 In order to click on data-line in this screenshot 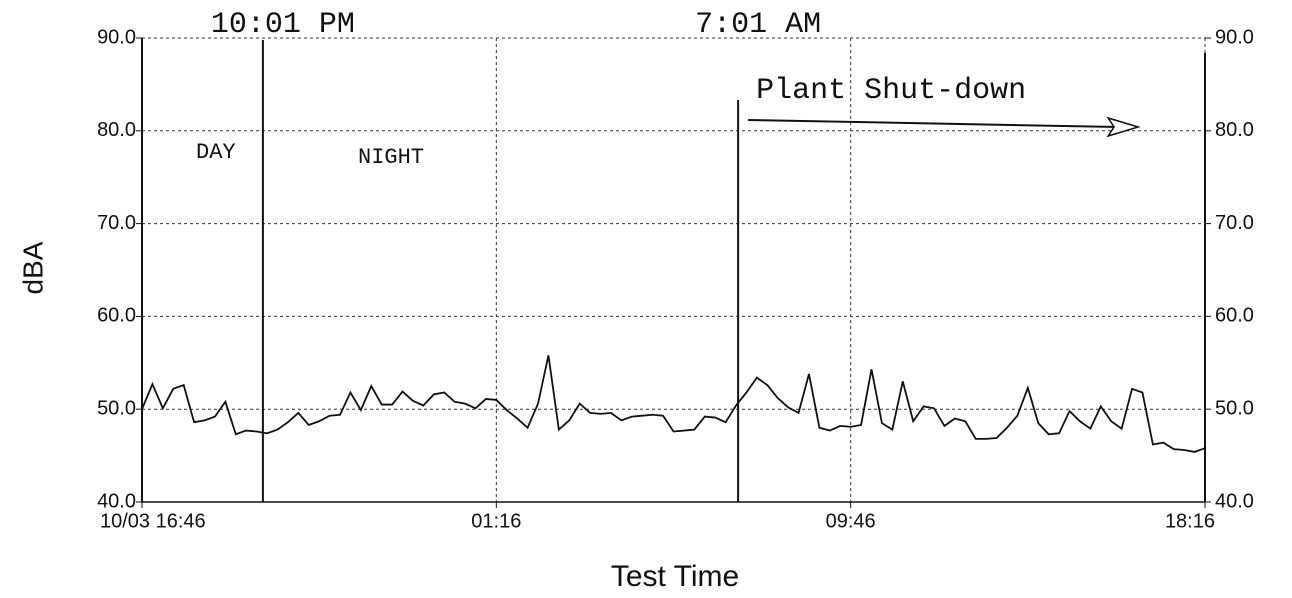, I will do `click(673, 404)`.